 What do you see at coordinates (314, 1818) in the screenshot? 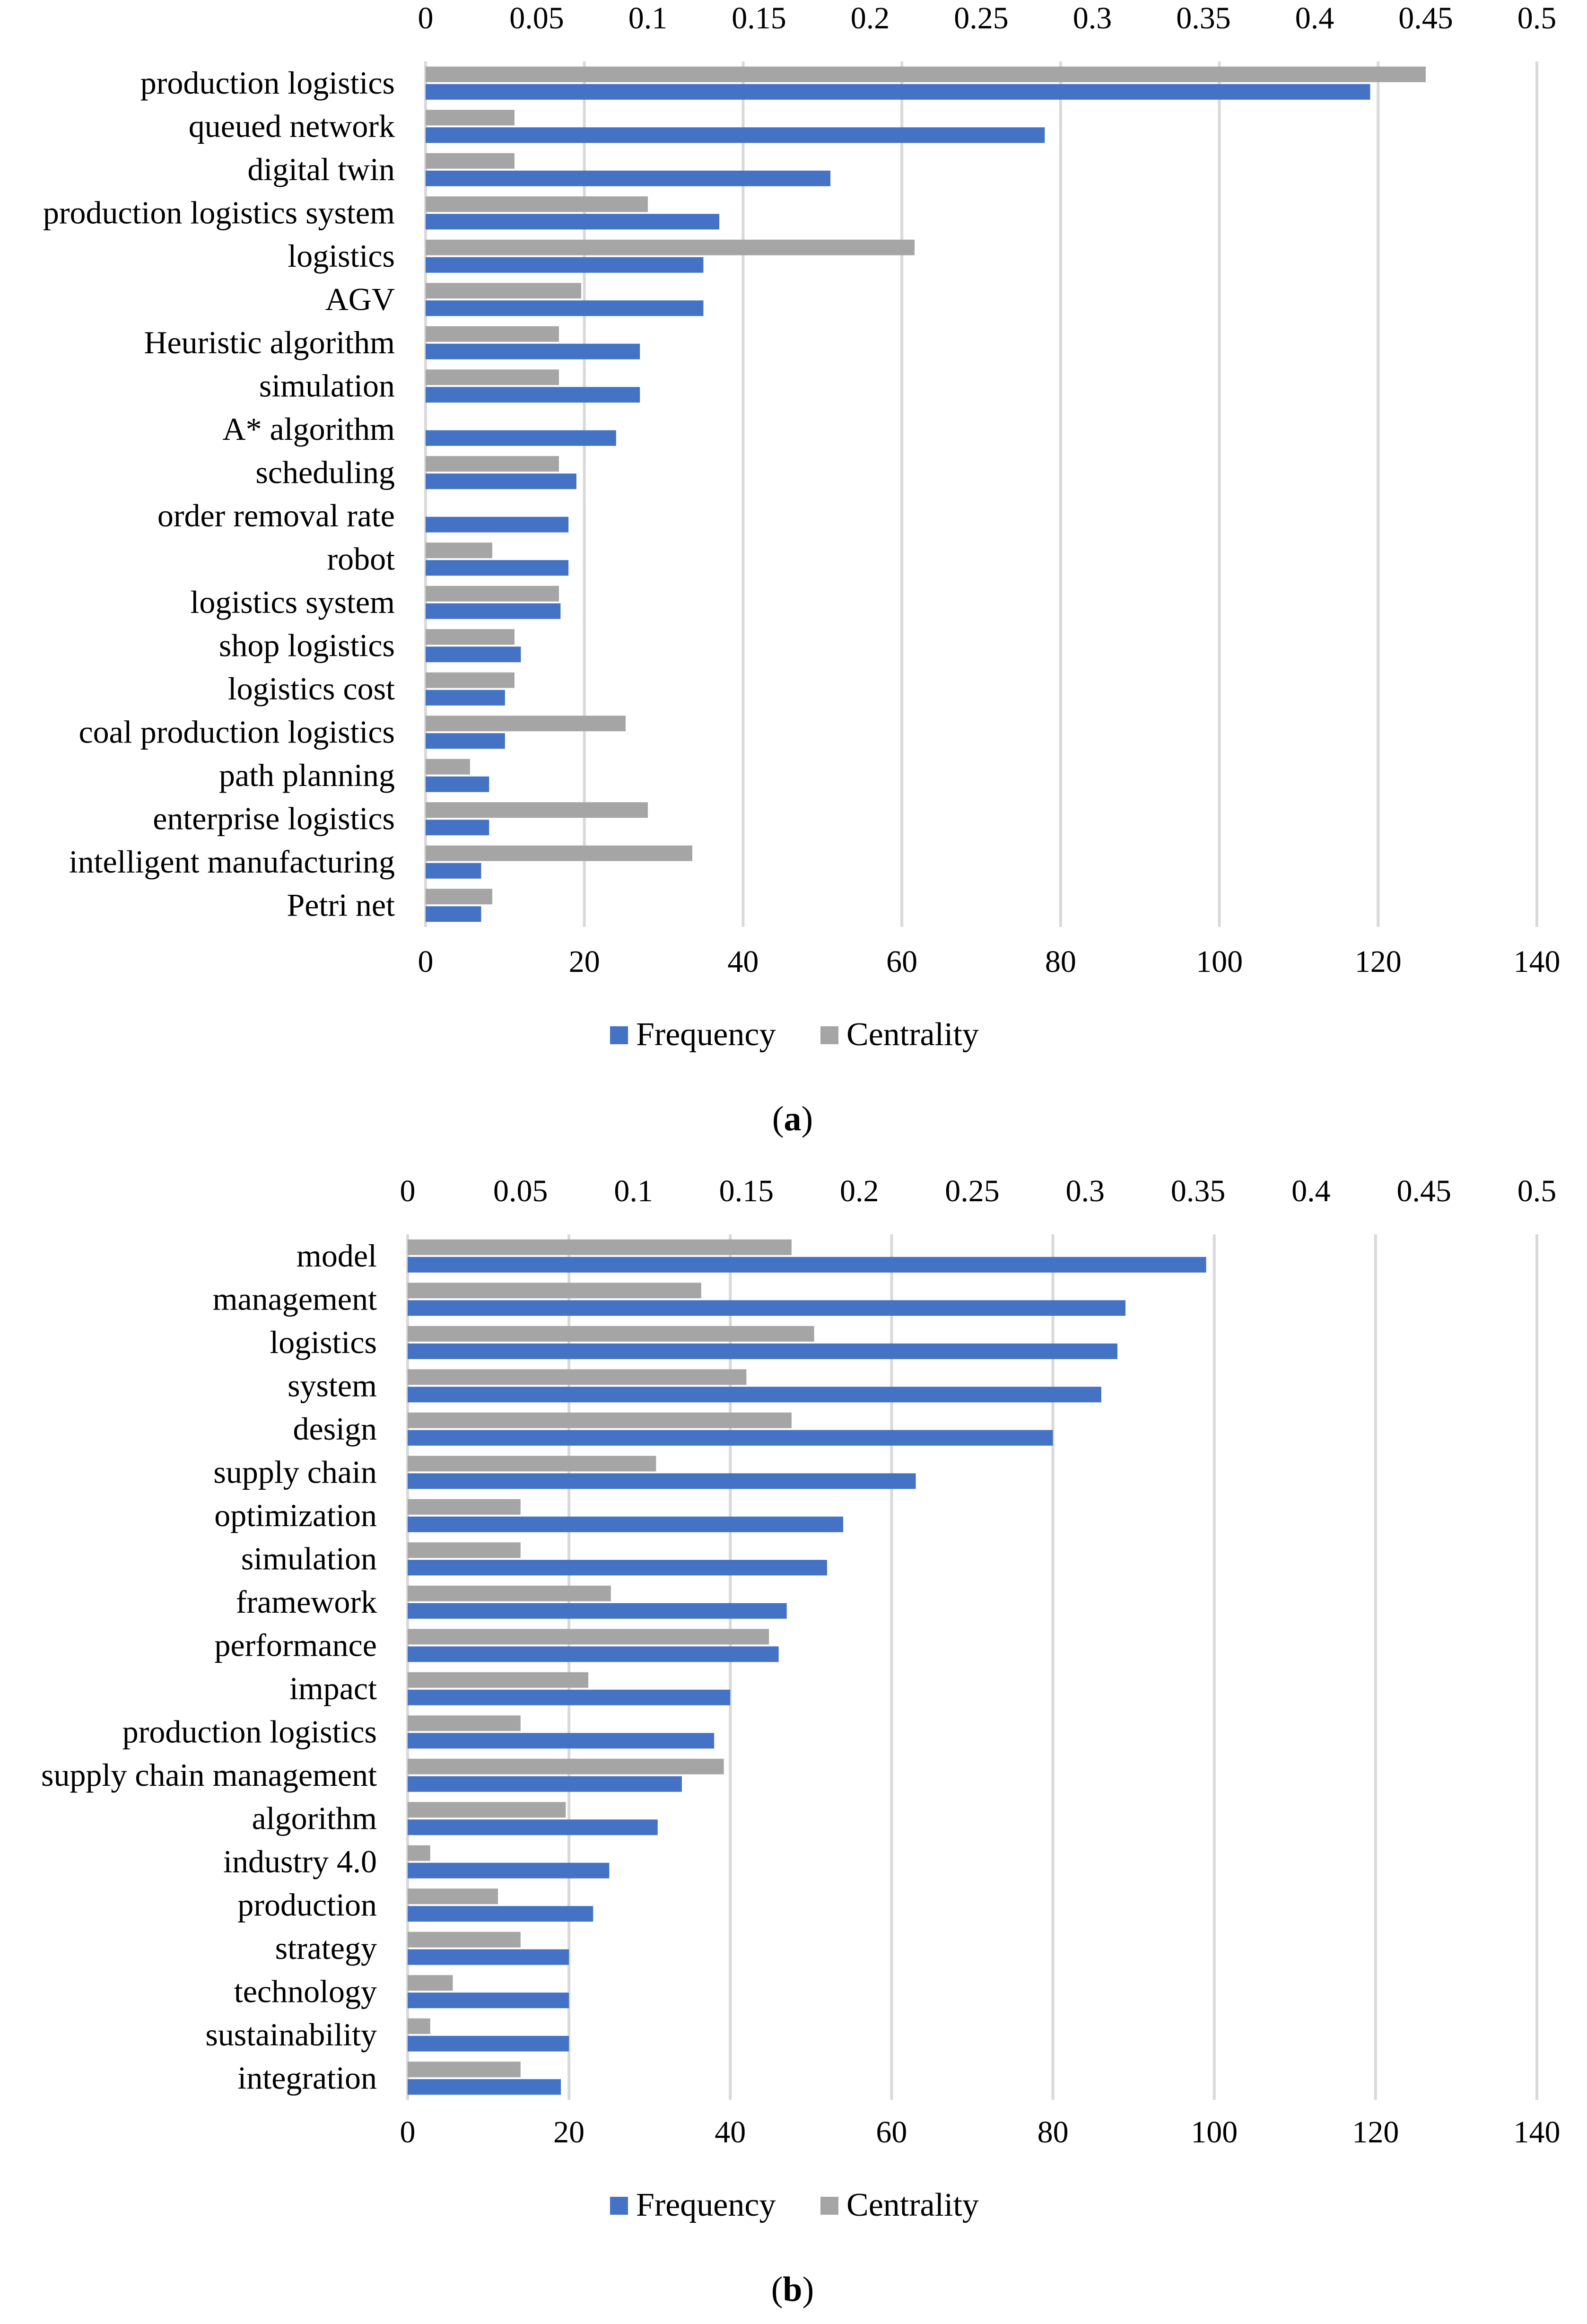
I see `category-label: algorithm` at bounding box center [314, 1818].